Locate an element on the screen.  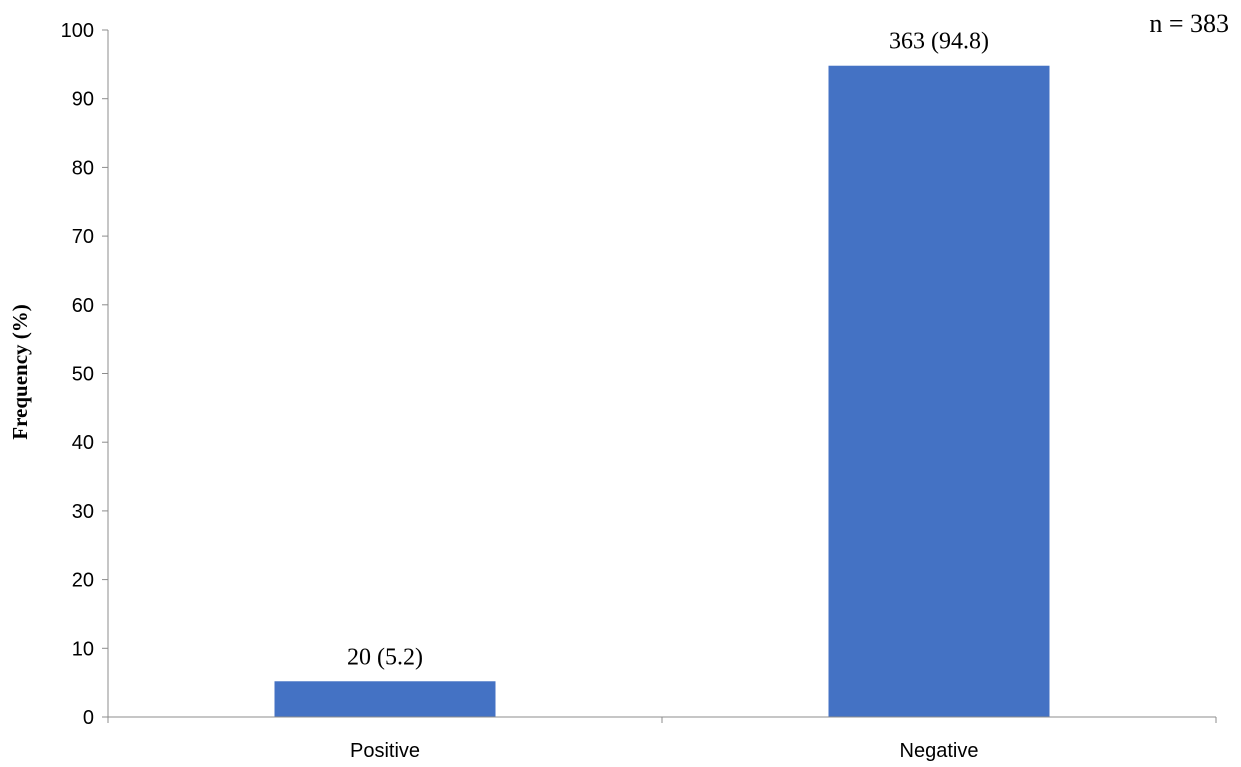
y-tick-label: 50 is located at coordinates (83, 375).